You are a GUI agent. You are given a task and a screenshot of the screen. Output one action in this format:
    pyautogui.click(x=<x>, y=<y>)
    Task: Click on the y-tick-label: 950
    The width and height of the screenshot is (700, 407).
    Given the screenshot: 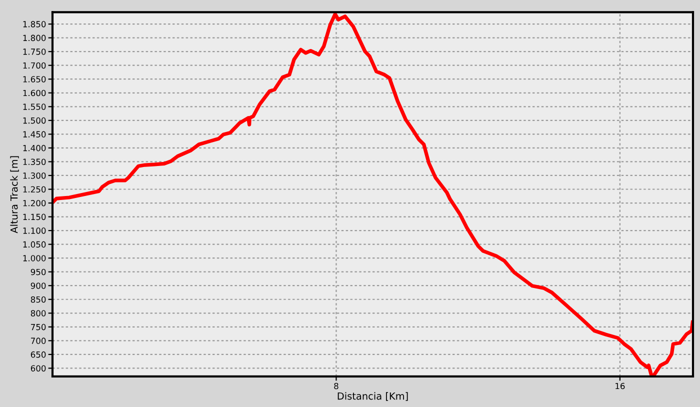 What is the action you would take?
    pyautogui.click(x=38, y=272)
    